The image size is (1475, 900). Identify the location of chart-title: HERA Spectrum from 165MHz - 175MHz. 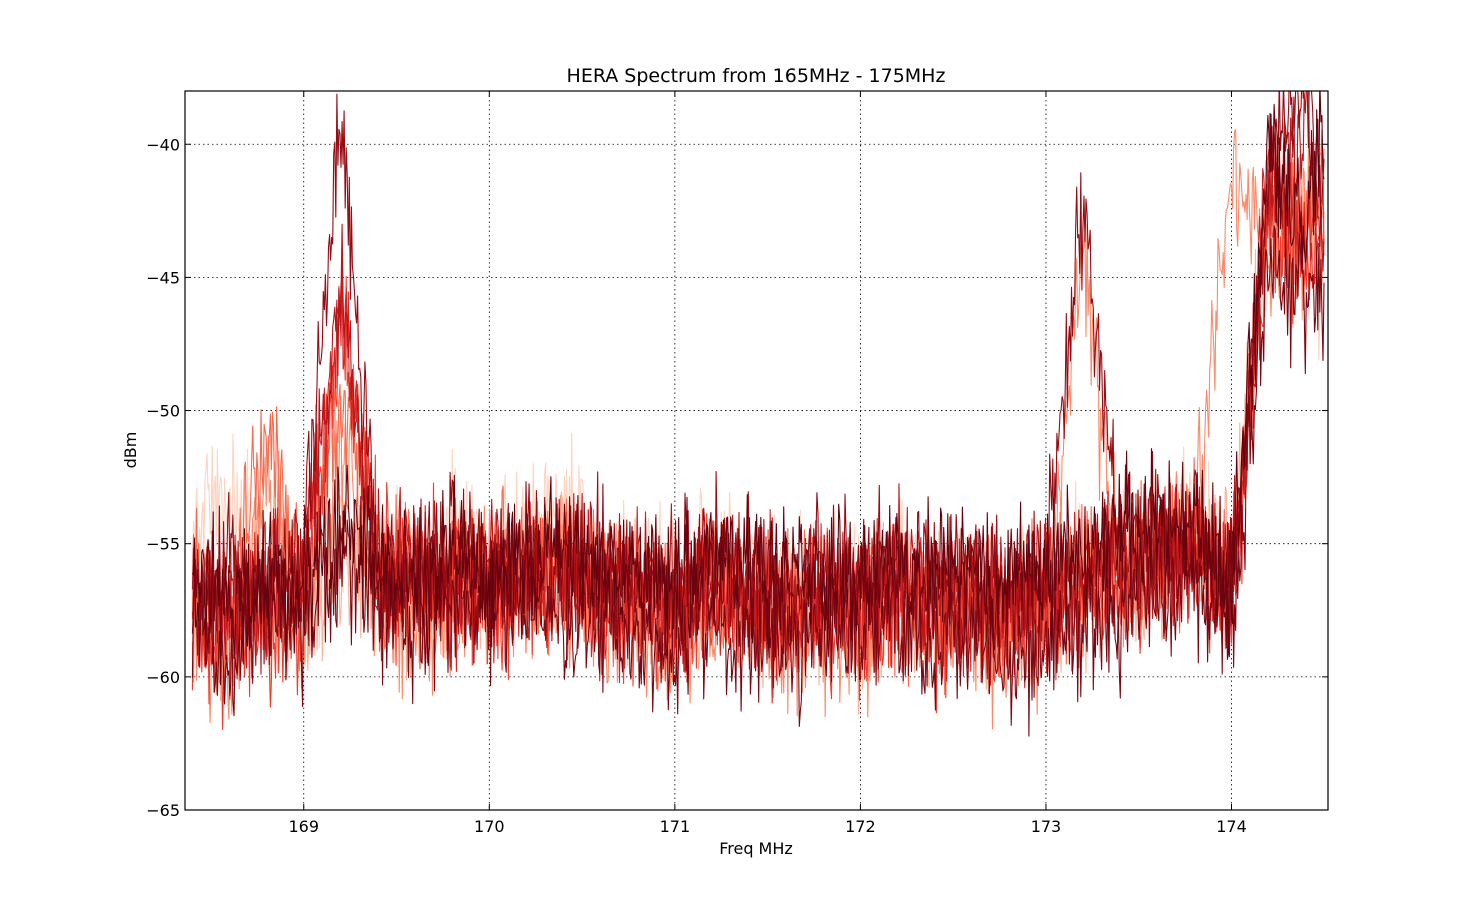
(756, 76).